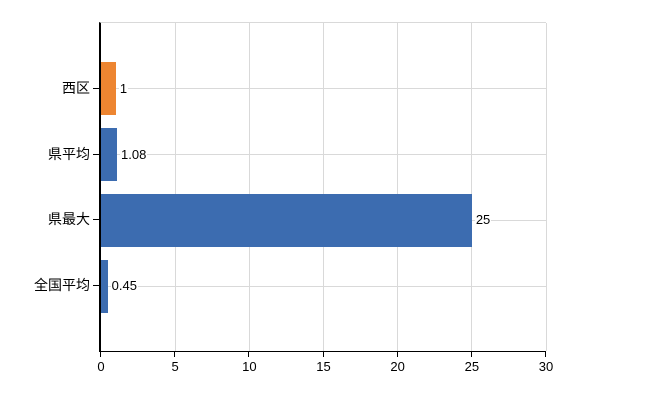 This screenshot has height=400, width=650. What do you see at coordinates (134, 154) in the screenshot?
I see `bar-value-label: 1.08` at bounding box center [134, 154].